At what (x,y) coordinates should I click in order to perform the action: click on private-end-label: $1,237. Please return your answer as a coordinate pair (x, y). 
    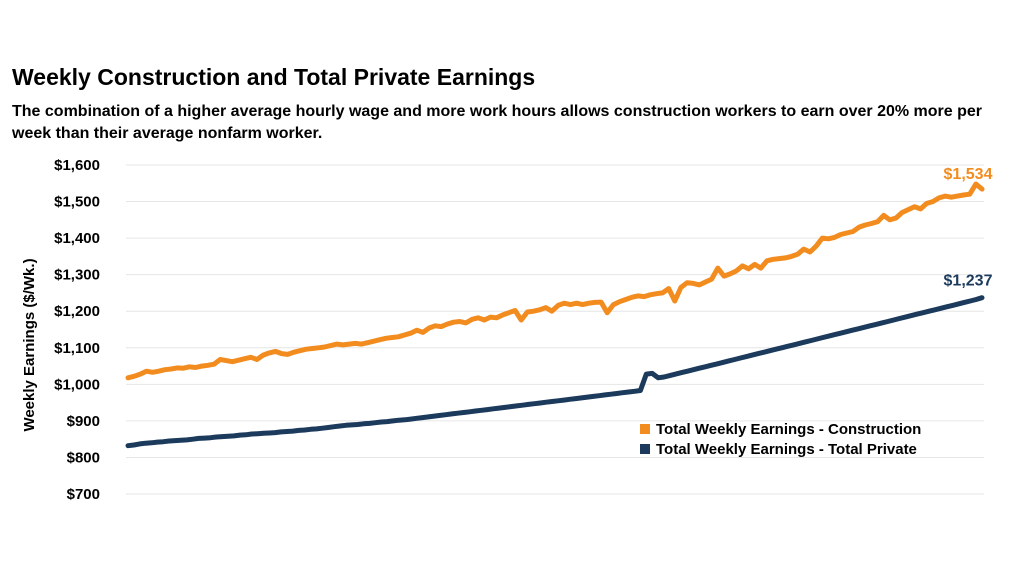
    Looking at the image, I should click on (968, 281).